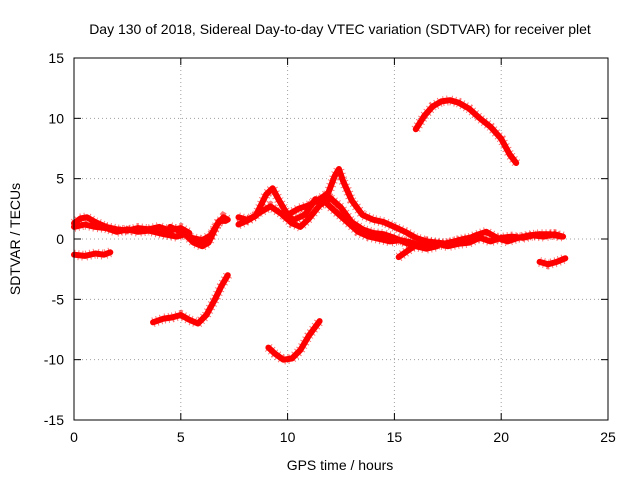 The image size is (640, 480). What do you see at coordinates (54, 420) in the screenshot?
I see `y-tick-label: -15` at bounding box center [54, 420].